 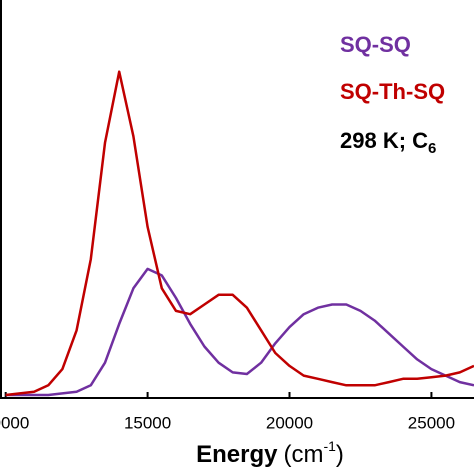 I want to click on annotation: 298 K; C6, so click(x=388, y=142).